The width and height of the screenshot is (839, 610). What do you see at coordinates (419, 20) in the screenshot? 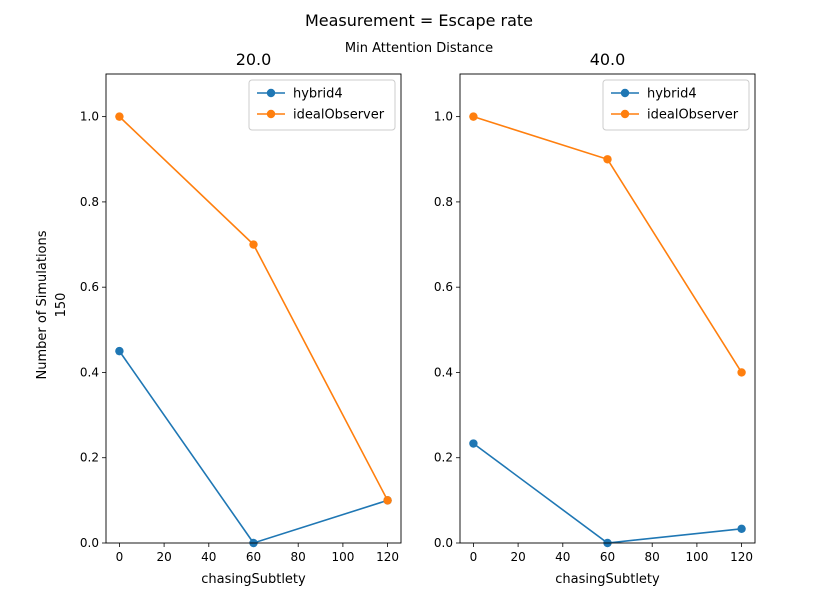
I see `figure-title: Measurement = Escape rate` at bounding box center [419, 20].